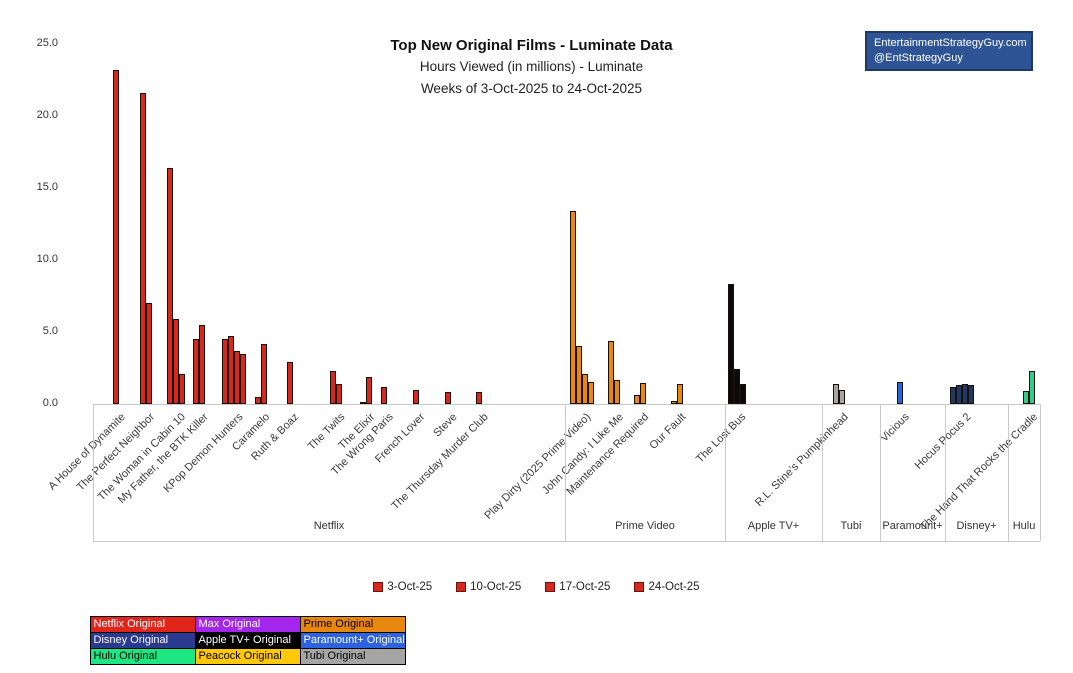 The height and width of the screenshot is (673, 1073). What do you see at coordinates (645, 526) in the screenshot?
I see `platform-label: Prime Video` at bounding box center [645, 526].